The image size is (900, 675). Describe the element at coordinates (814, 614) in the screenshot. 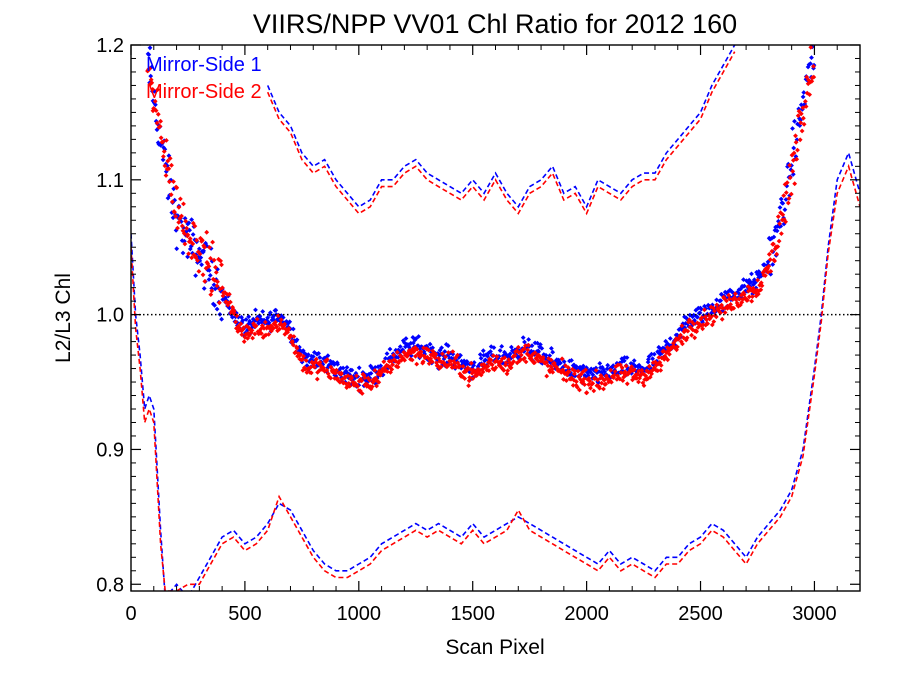

I see `x-tick-label: 3000` at that location.